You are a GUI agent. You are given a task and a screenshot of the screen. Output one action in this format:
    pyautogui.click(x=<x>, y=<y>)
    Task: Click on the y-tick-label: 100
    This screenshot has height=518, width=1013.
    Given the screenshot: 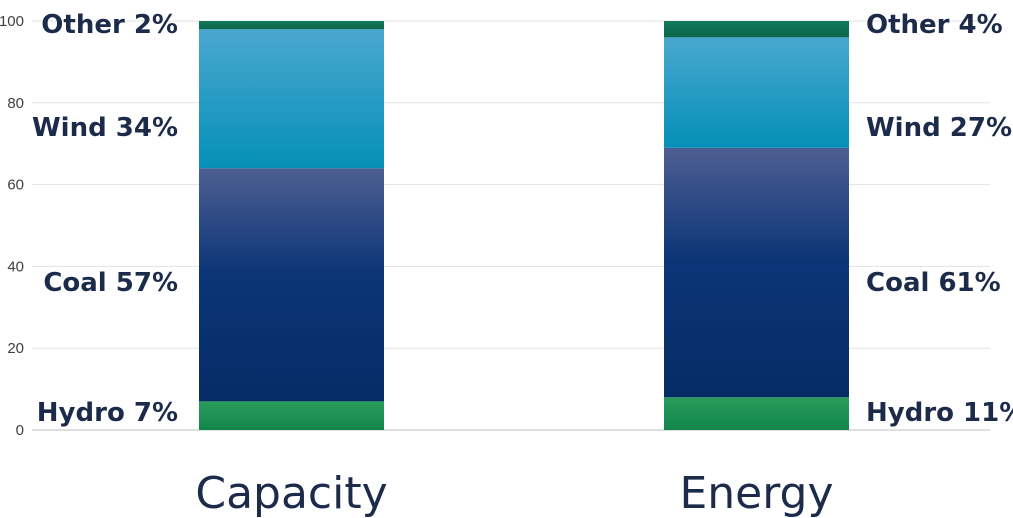 What is the action you would take?
    pyautogui.click(x=12, y=21)
    